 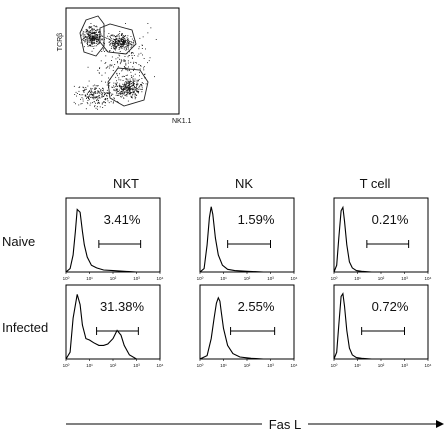 I want to click on row-header-infected: Infected, so click(x=25, y=327).